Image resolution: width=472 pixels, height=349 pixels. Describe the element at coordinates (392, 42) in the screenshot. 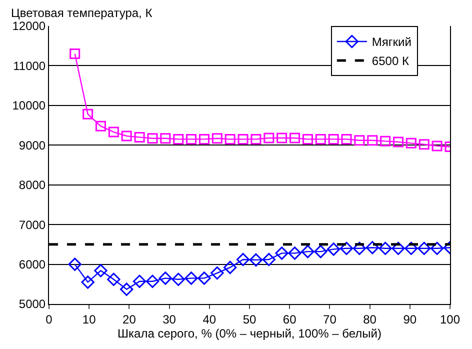

I see `legend-label: Мягкий` at that location.